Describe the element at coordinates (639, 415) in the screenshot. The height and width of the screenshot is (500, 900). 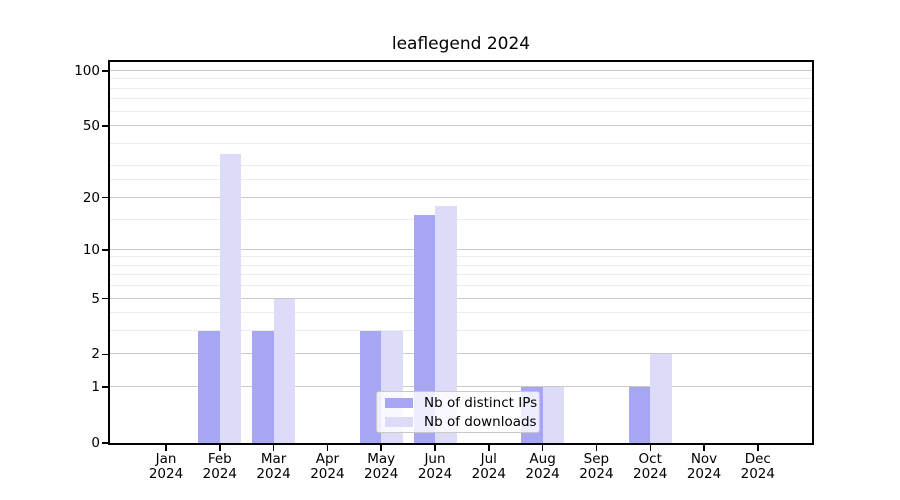
I see `bar-oct-distinct-ips` at that location.